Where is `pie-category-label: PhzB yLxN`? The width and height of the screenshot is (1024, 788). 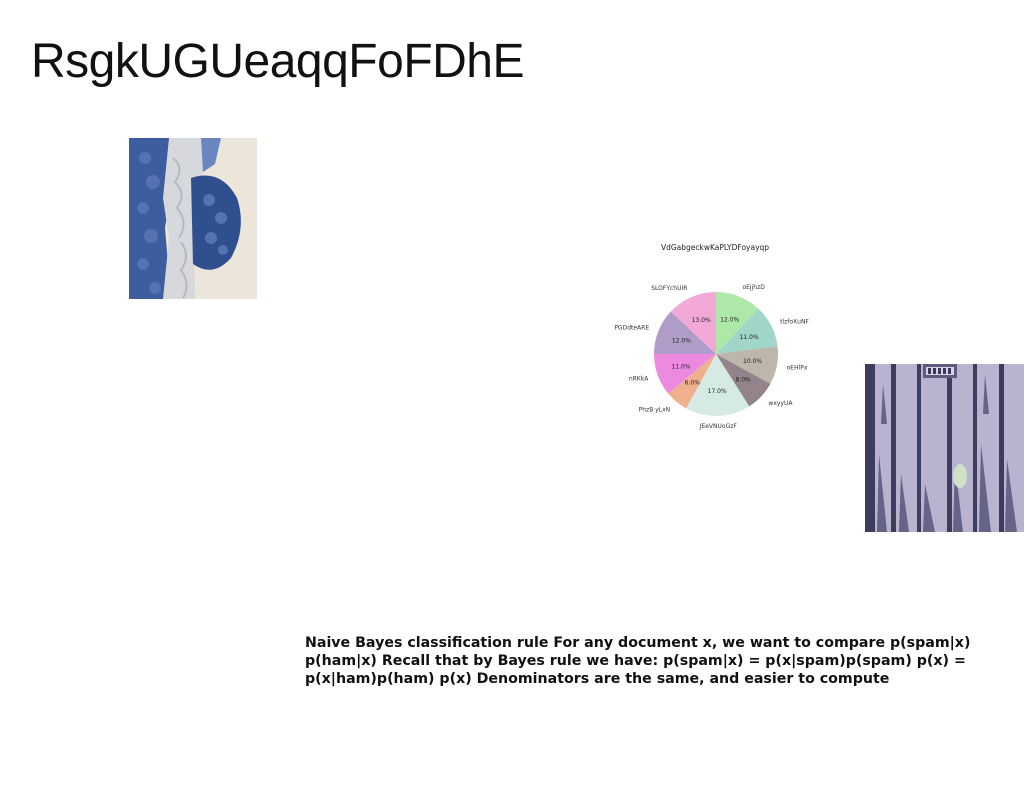
pie-category-label: PhzB yLxN is located at coordinates (655, 409).